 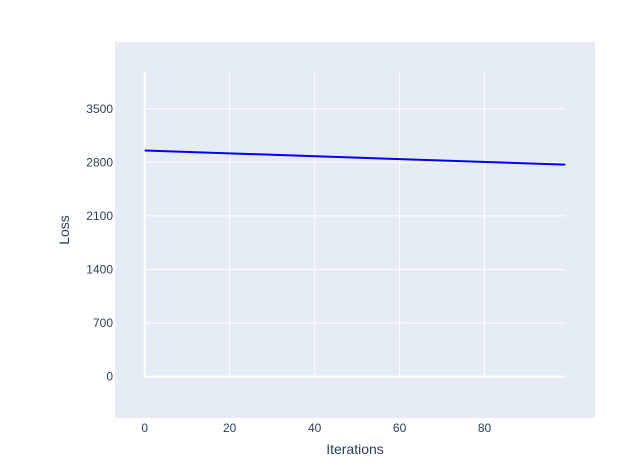 I want to click on x-tick-label: 20, so click(x=230, y=428).